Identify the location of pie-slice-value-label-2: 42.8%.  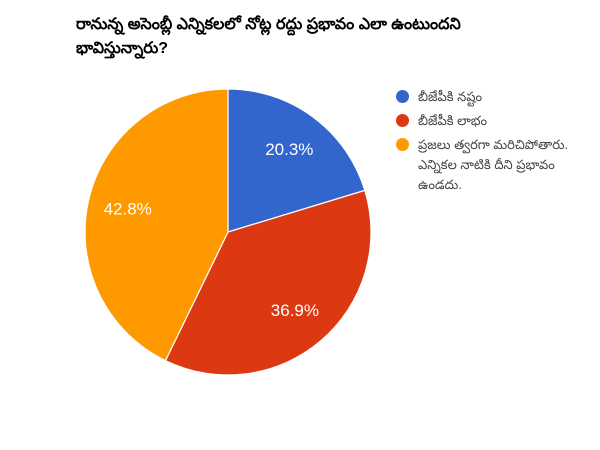
(128, 208).